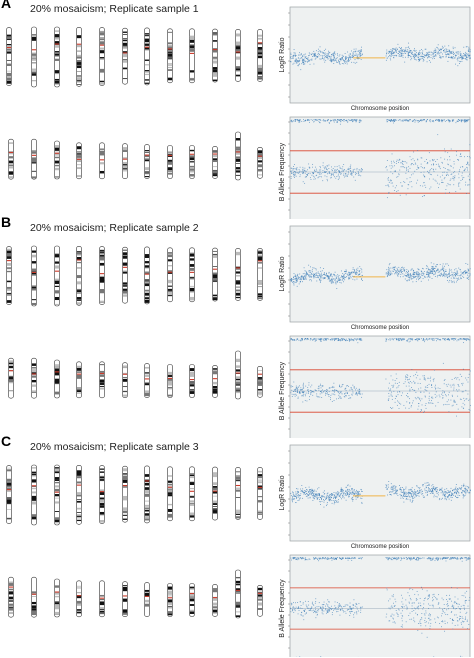  I want to click on panel-letter: A, so click(6, 5).